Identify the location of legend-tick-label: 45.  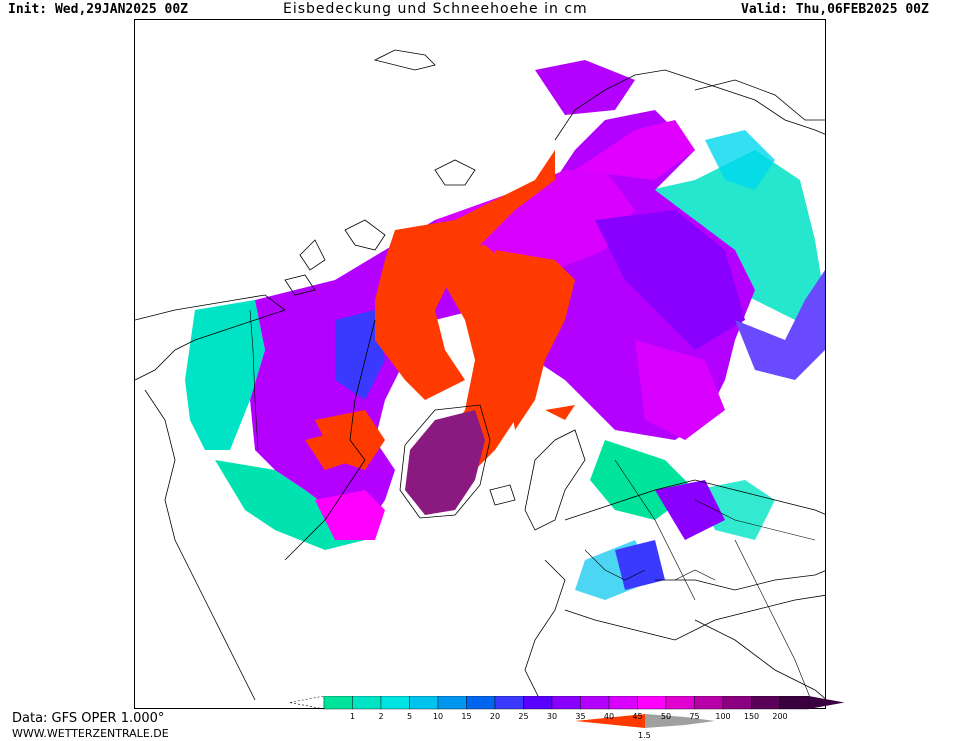
(637, 716).